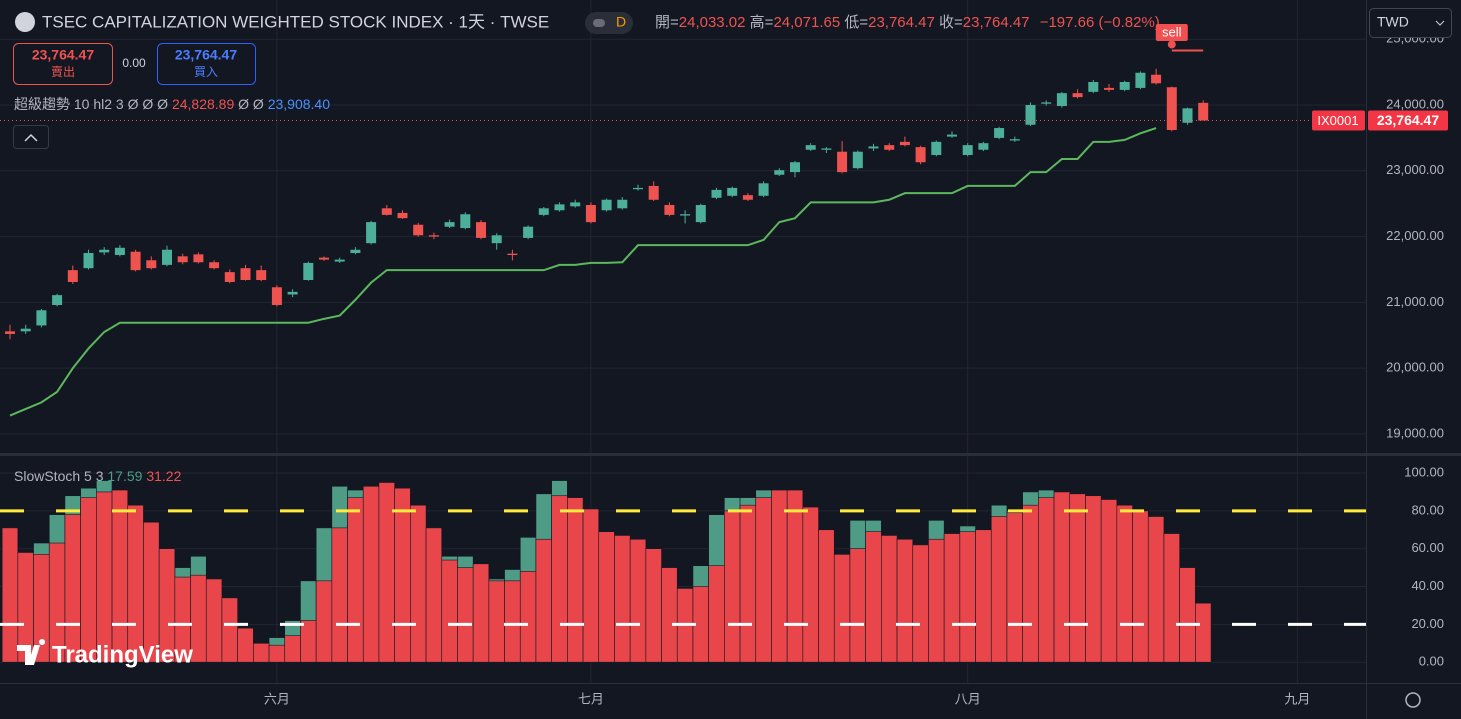  I want to click on sell-button, so click(63, 64).